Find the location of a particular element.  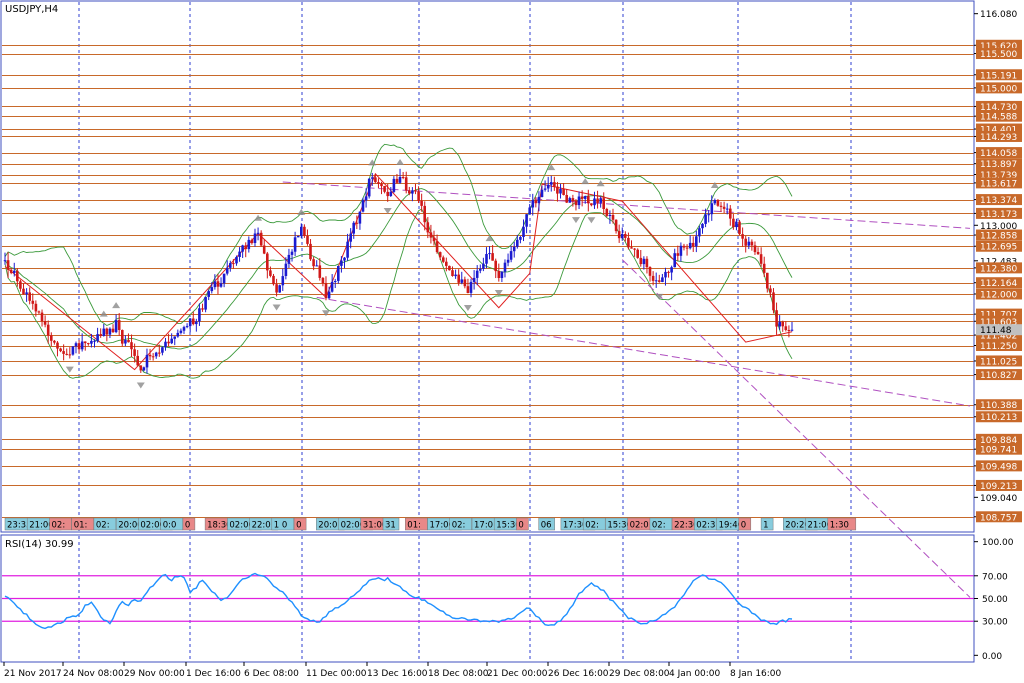

session-box-label: 0:0 is located at coordinates (170, 526).